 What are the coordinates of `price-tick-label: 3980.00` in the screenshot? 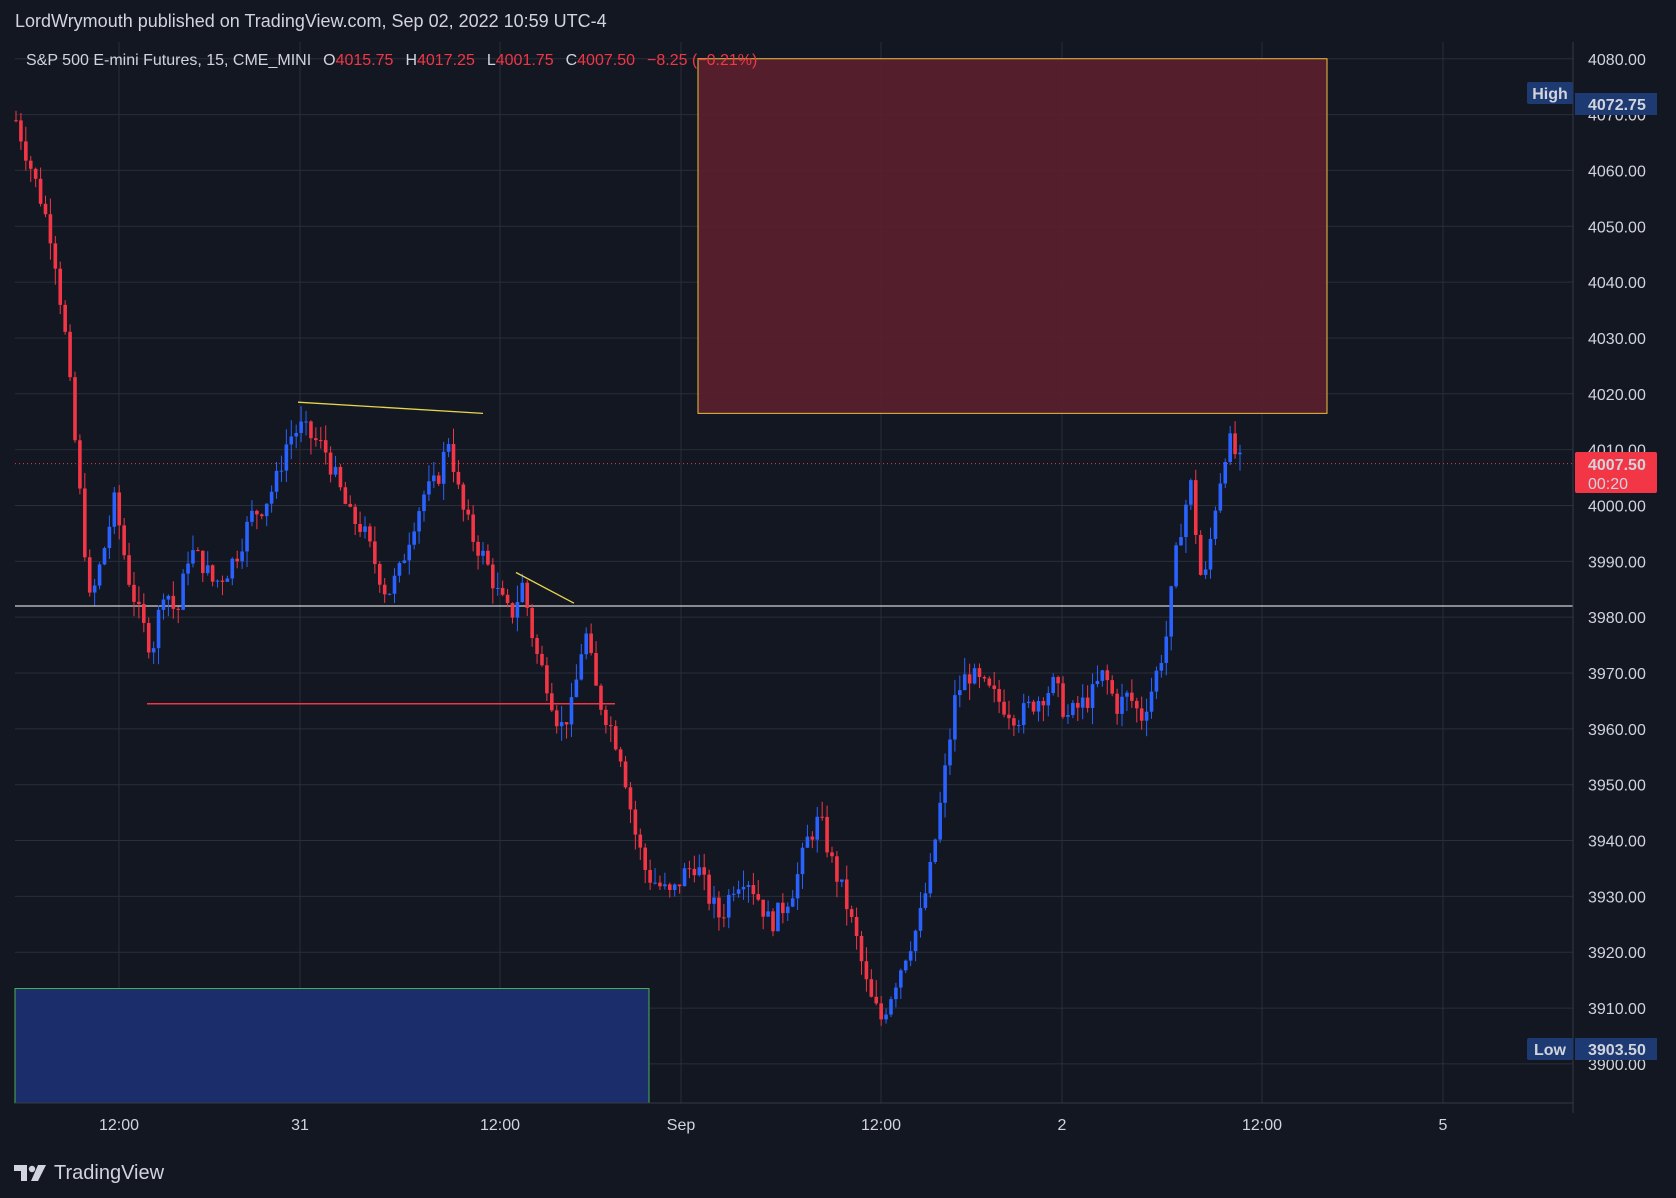 It's located at (1617, 618).